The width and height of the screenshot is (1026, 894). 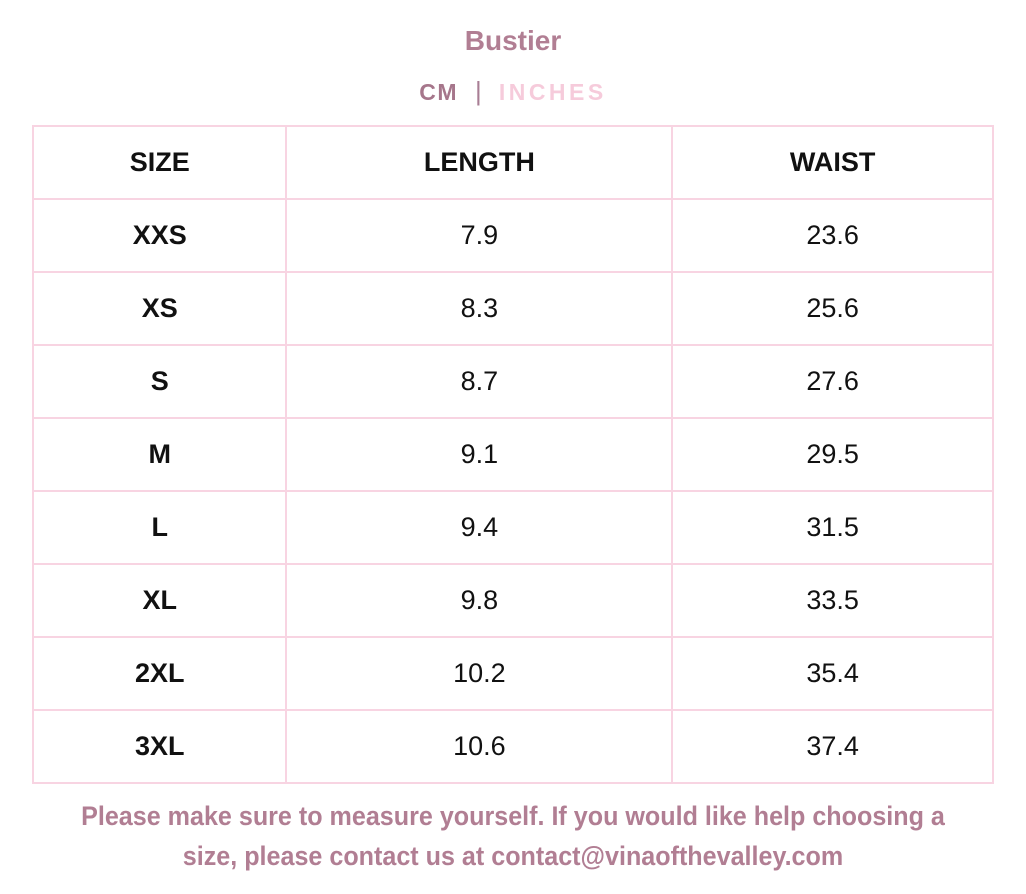 I want to click on waist-cell: 27.6, so click(x=832, y=381).